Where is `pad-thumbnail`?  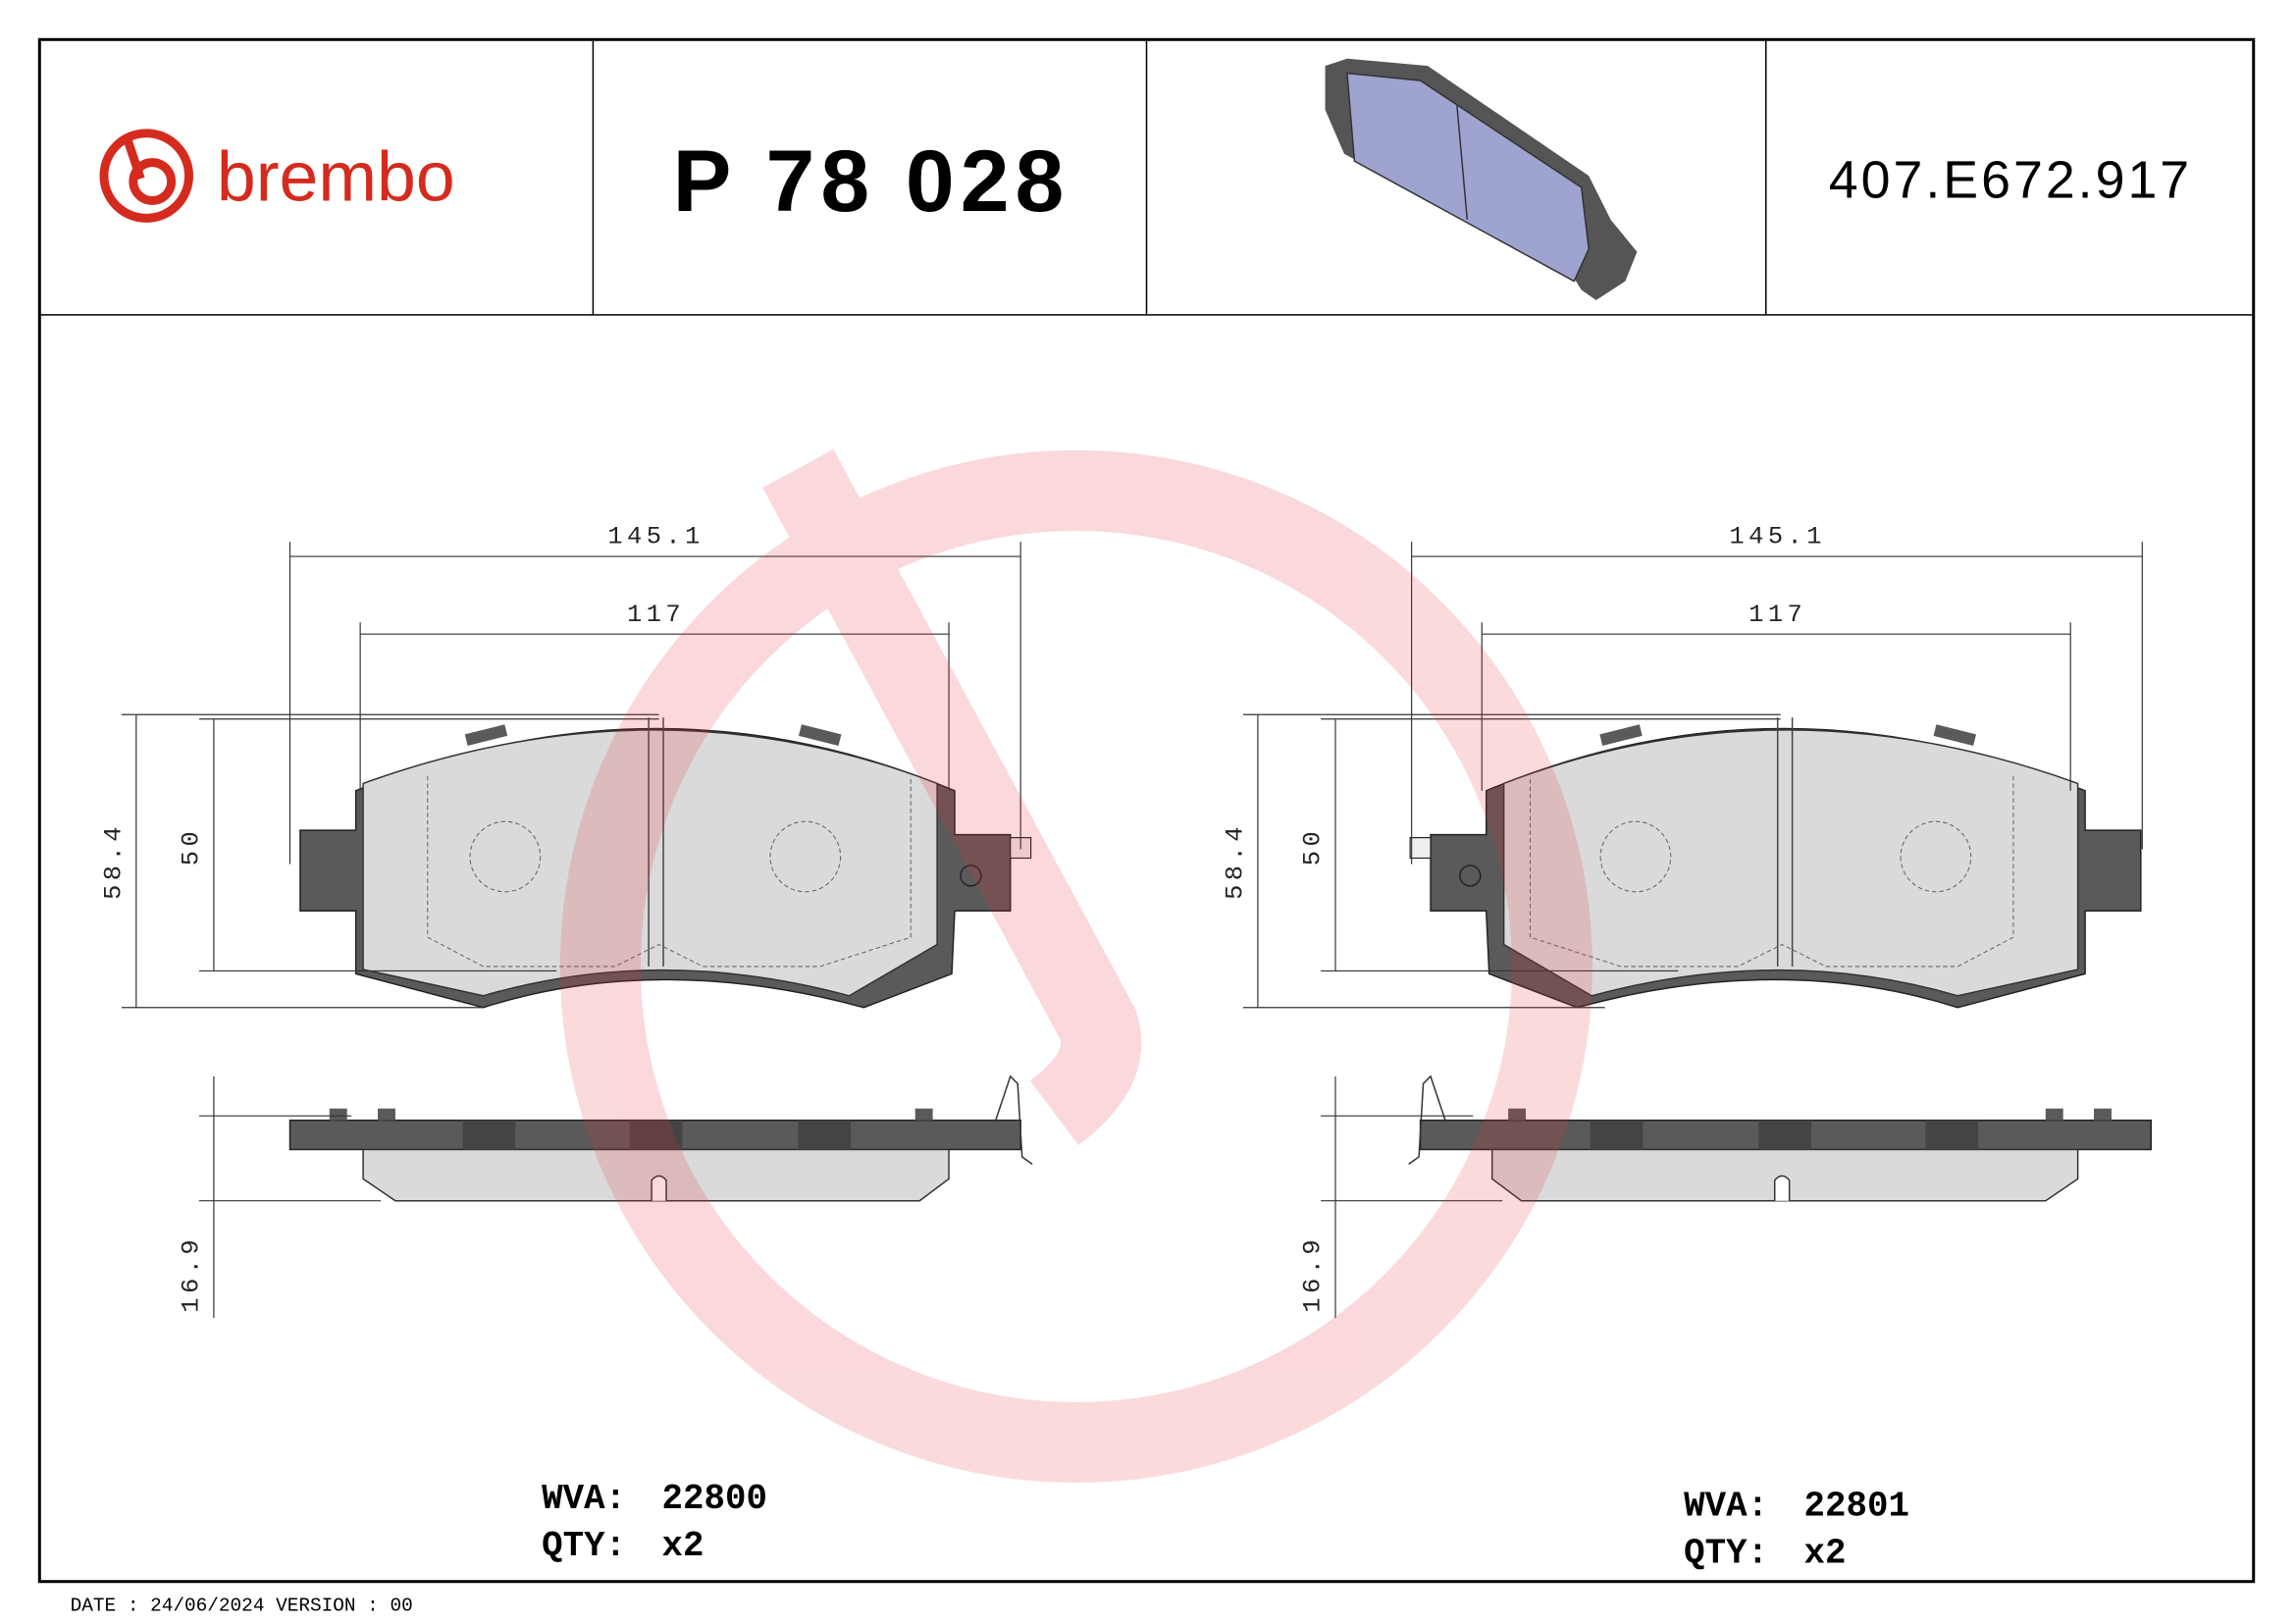 pad-thumbnail is located at coordinates (1481, 179).